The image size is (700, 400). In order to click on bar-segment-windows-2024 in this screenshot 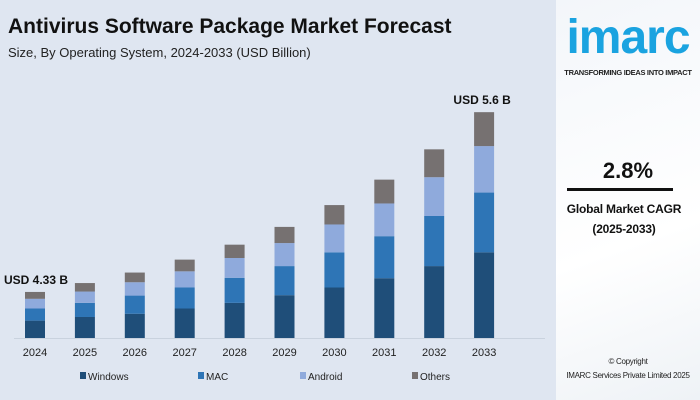, I will do `click(35, 329)`.